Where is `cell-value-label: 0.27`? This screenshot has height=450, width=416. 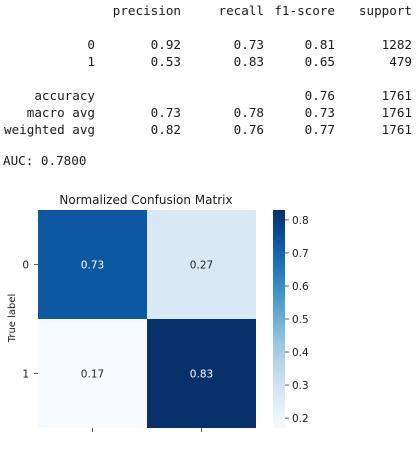
cell-value-label: 0.27 is located at coordinates (201, 266).